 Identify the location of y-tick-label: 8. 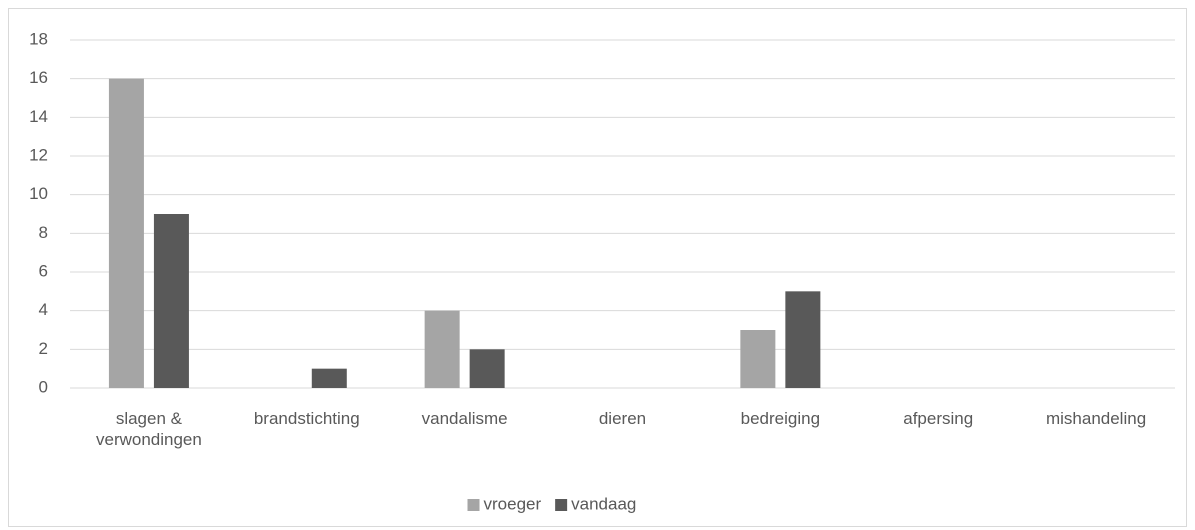
(43, 232).